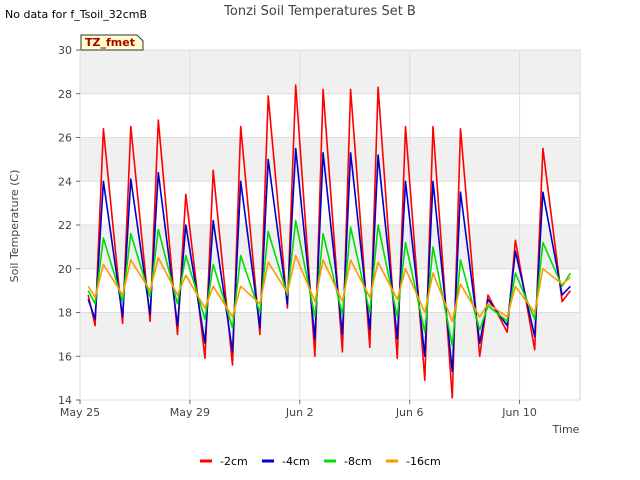 This screenshot has width=640, height=480. What do you see at coordinates (519, 412) in the screenshot?
I see `x-tick-label: Jun 10` at bounding box center [519, 412].